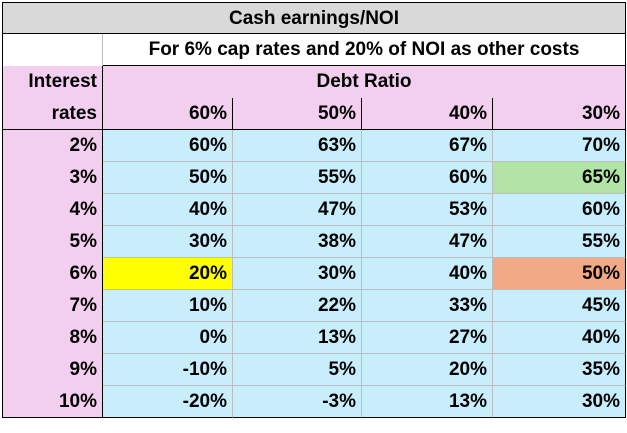  Describe the element at coordinates (427, 370) in the screenshot. I see `value-cell: 20%` at that location.